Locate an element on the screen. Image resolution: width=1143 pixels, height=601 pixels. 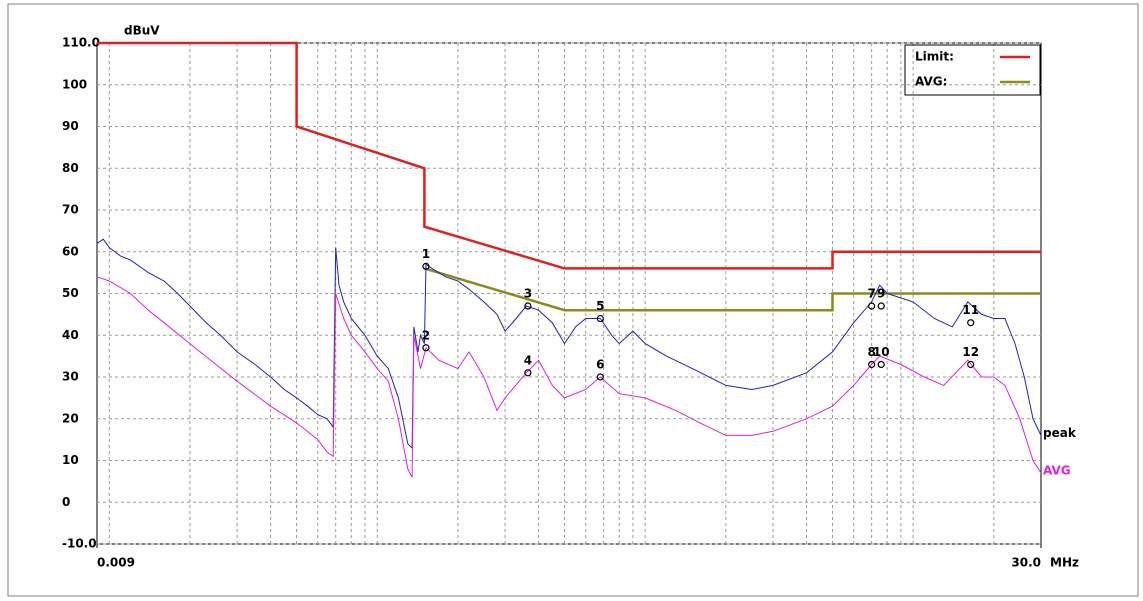
legend-label: AVG: is located at coordinates (931, 82).